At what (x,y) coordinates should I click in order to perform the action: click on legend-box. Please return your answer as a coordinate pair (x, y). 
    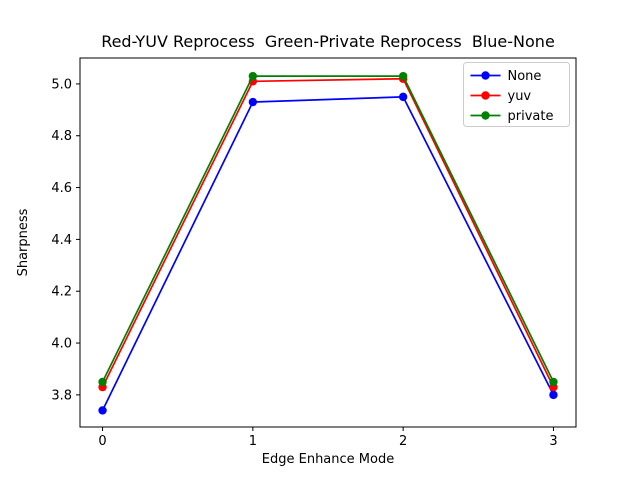
    Looking at the image, I should click on (516, 94).